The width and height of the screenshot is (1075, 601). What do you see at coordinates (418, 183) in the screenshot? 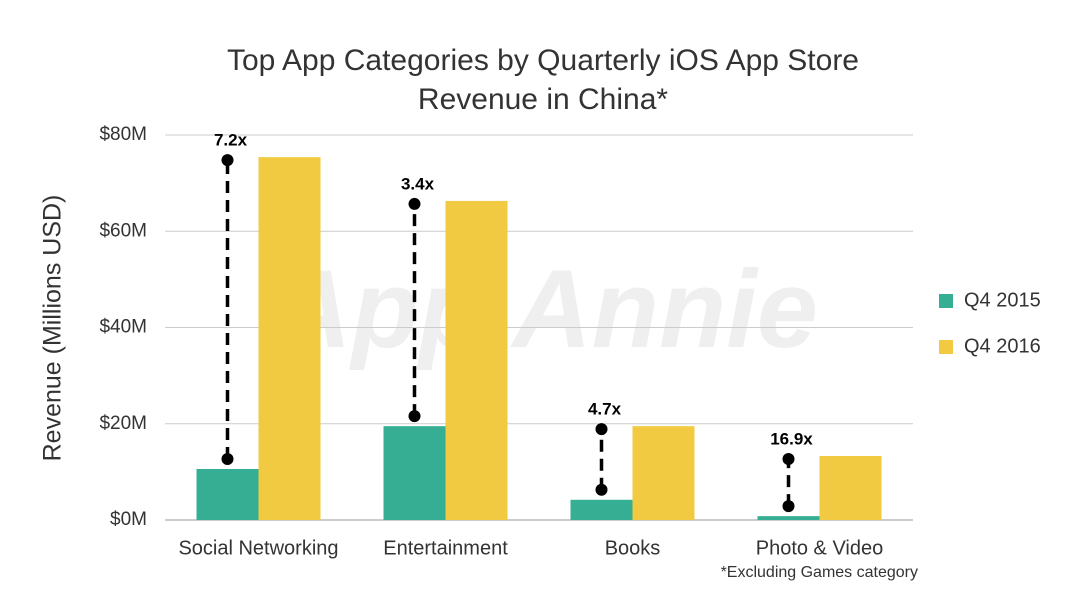
I see `annotation: 3.4x` at bounding box center [418, 183].